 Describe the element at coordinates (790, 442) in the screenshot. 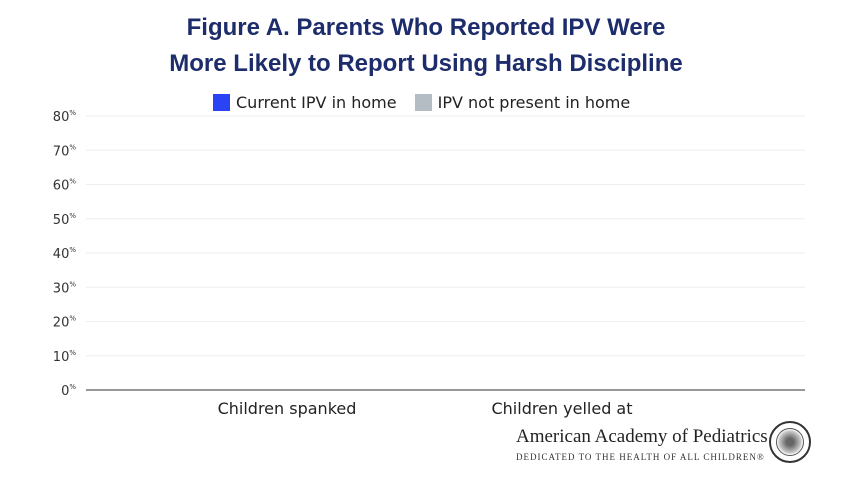

I see `aap-seal-icon` at that location.